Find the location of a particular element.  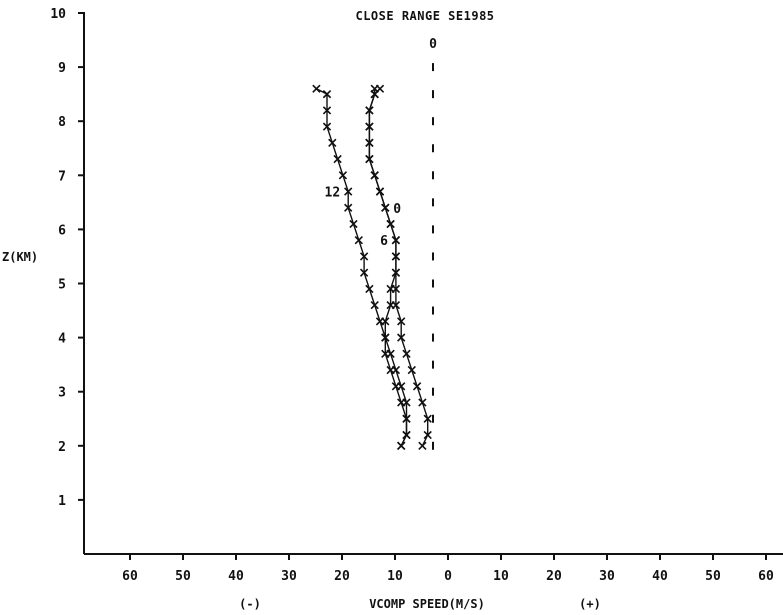

y-tick-label-9: 9 is located at coordinates (62, 68).